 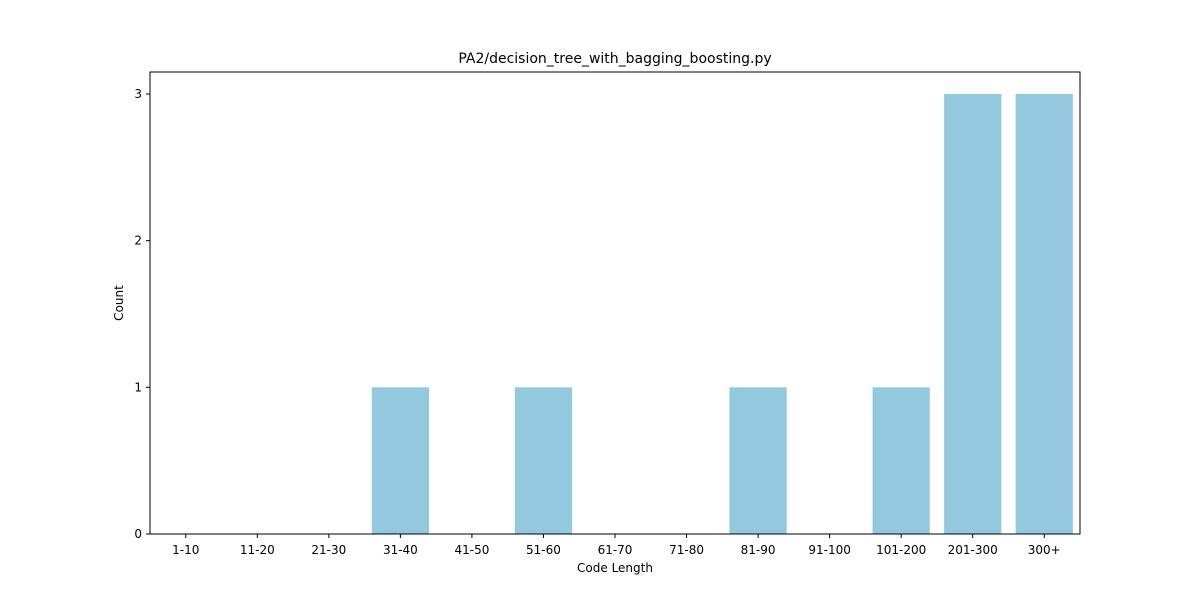 What do you see at coordinates (138, 241) in the screenshot?
I see `y-tick-label: 2` at bounding box center [138, 241].